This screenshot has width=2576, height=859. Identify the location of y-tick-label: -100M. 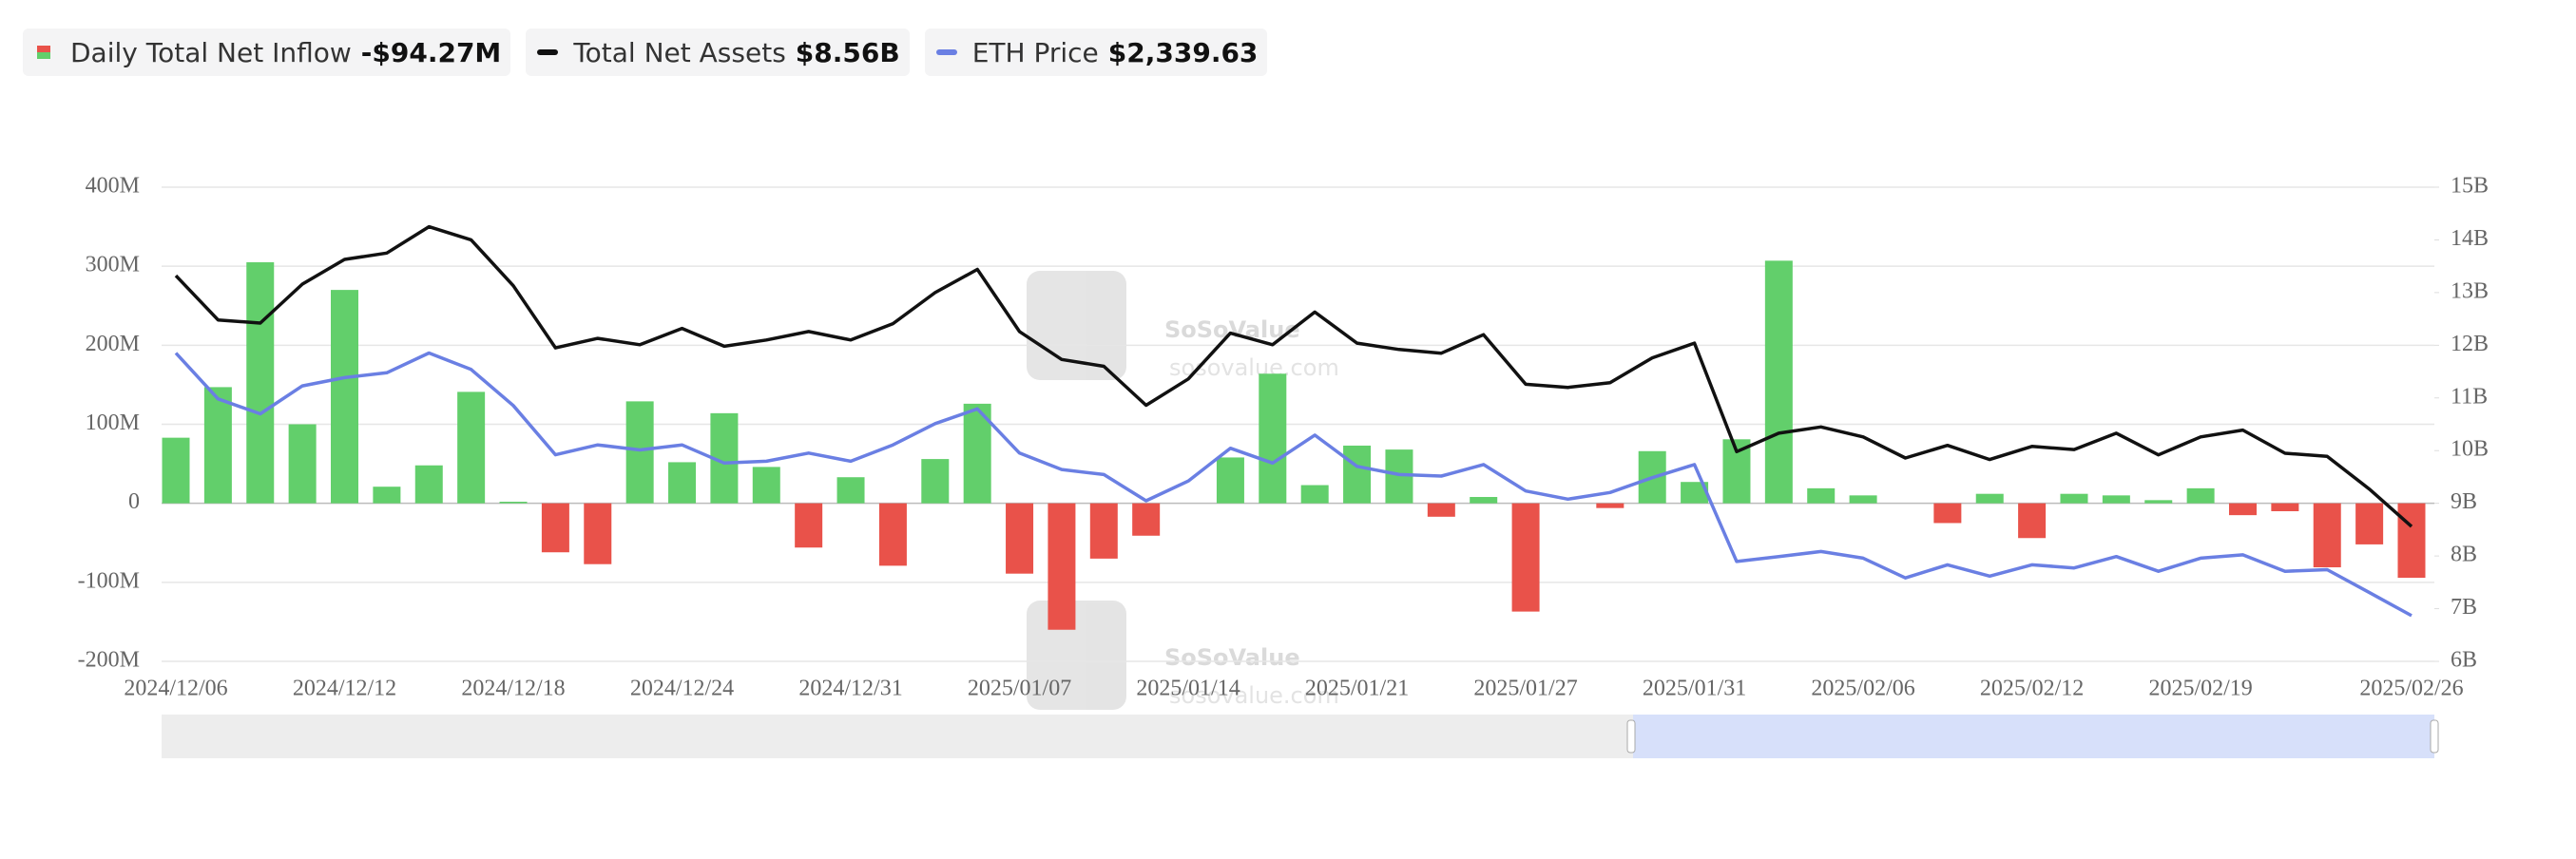
(109, 580).